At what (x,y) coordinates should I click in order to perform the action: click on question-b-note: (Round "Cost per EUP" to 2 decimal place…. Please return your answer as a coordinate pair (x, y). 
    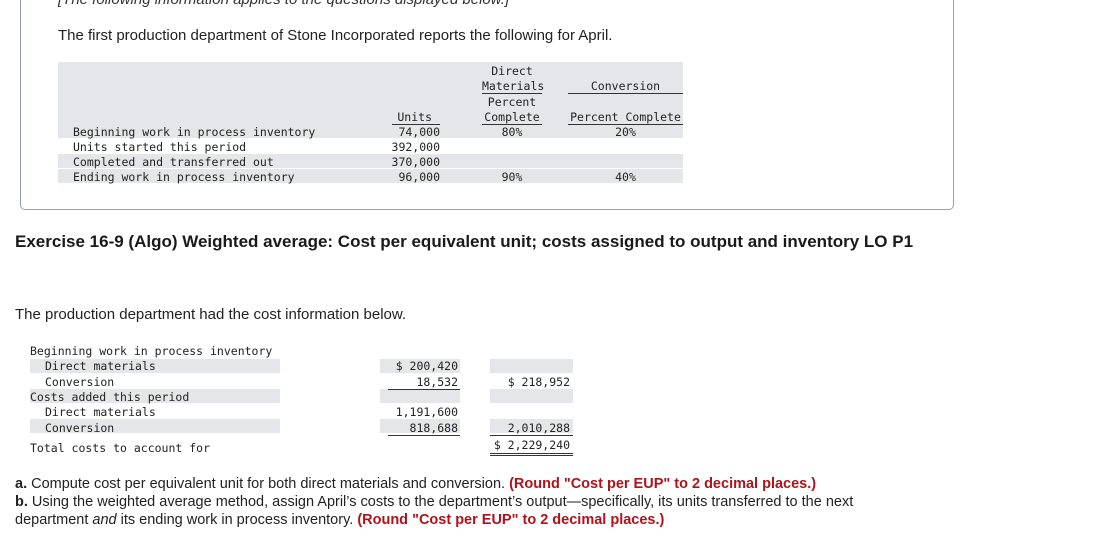
    Looking at the image, I should click on (511, 520).